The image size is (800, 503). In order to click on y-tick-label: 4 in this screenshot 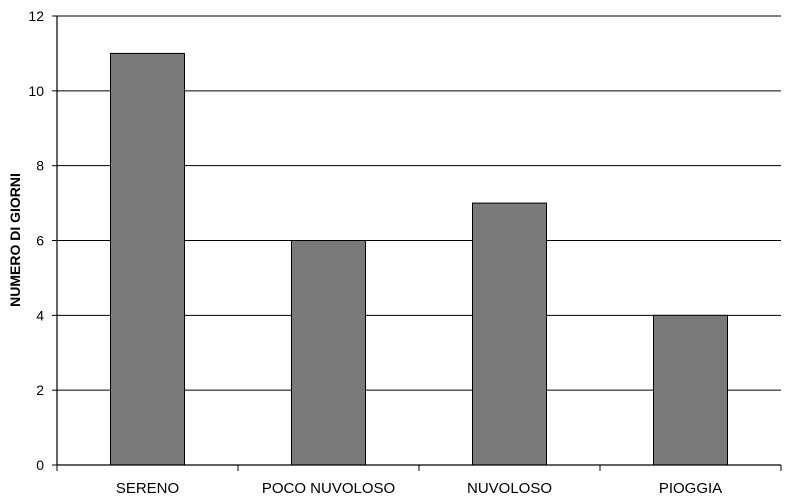, I will do `click(40, 315)`.